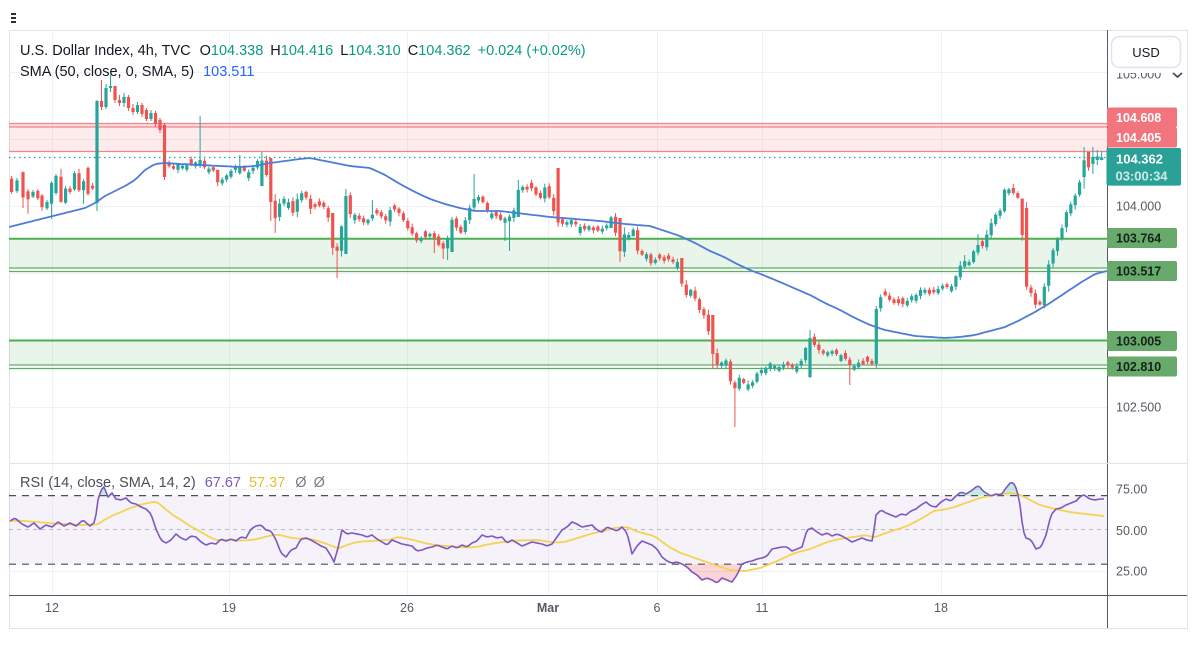 The width and height of the screenshot is (1193, 669). What do you see at coordinates (1138, 407) in the screenshot?
I see `svg-text: 102.500` at bounding box center [1138, 407].